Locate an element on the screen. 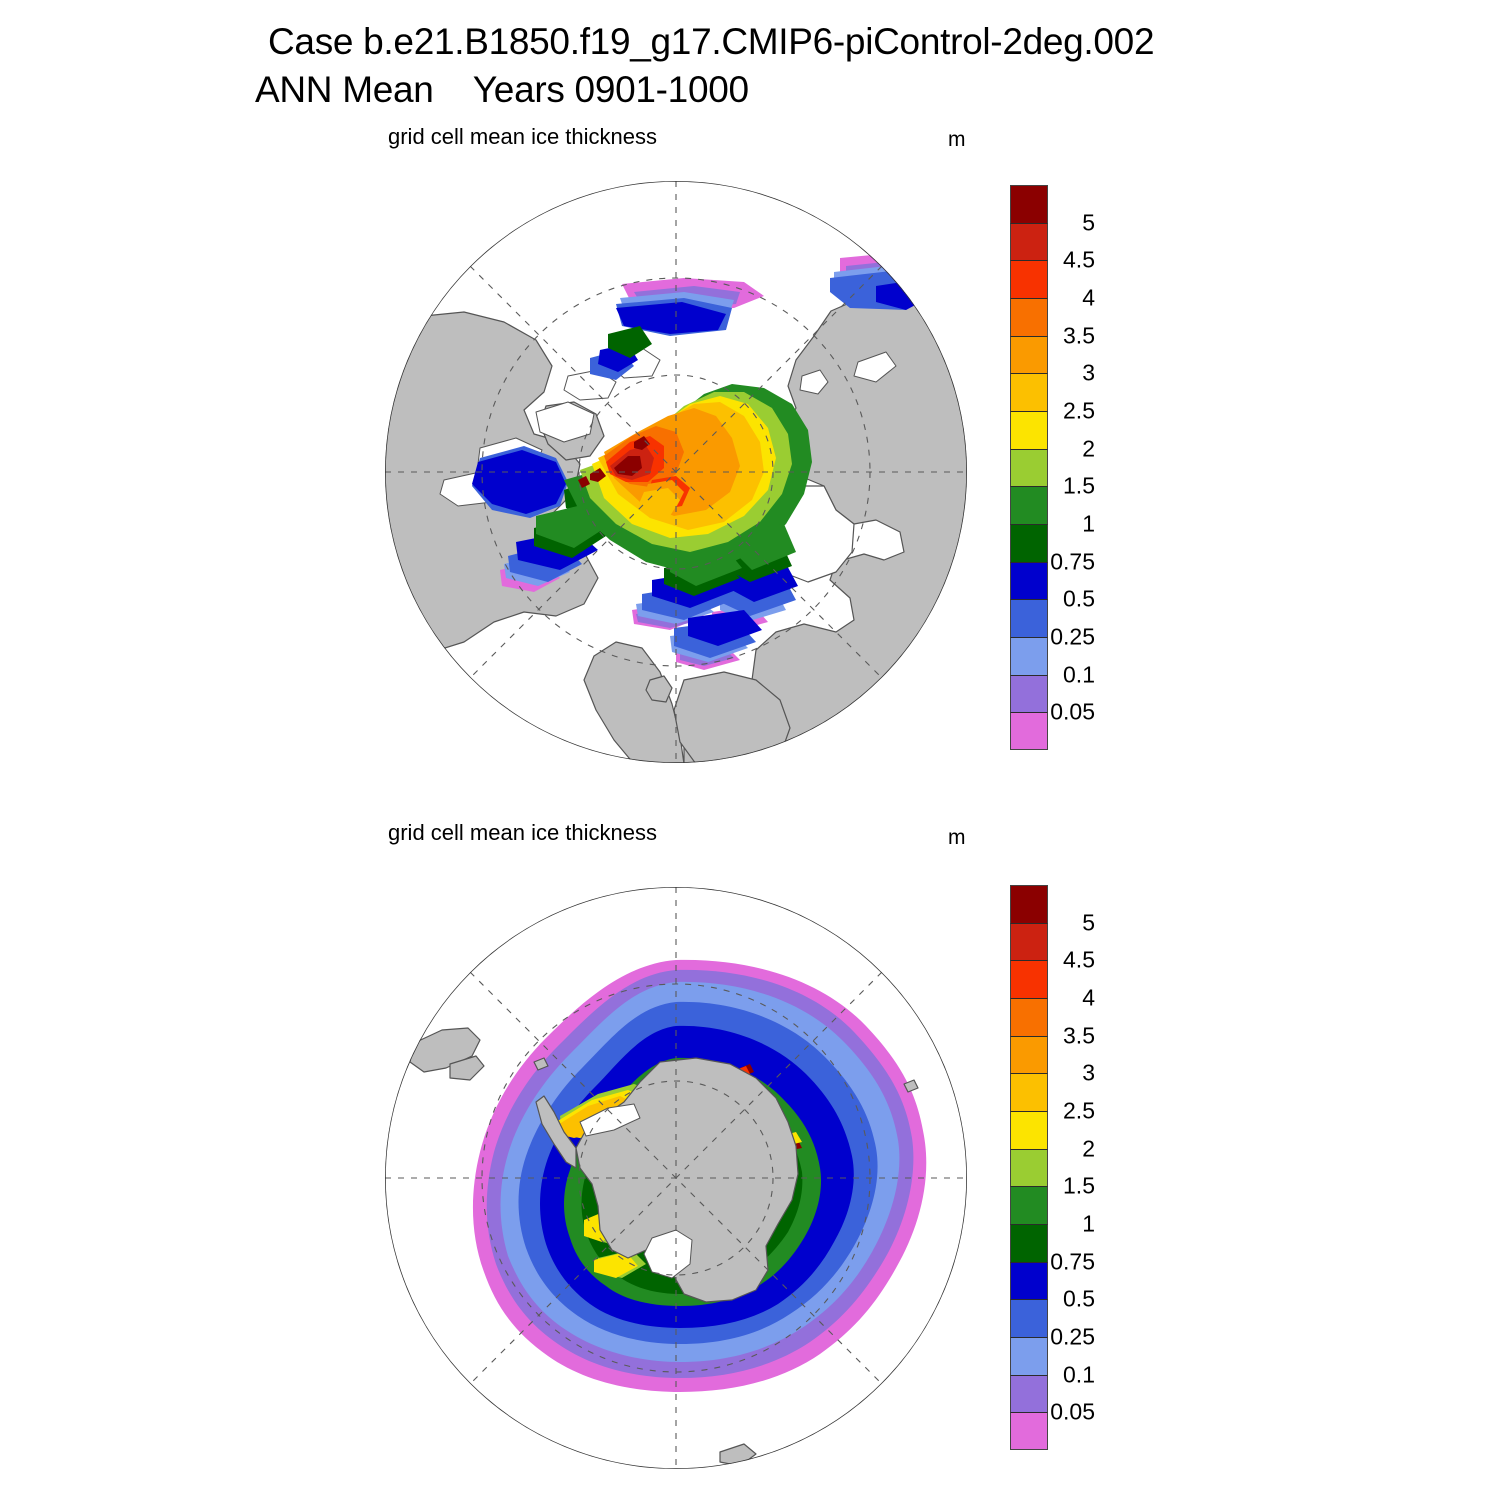 The image size is (1500, 1500). antarctic-colorbar is located at coordinates (1029, 1167).